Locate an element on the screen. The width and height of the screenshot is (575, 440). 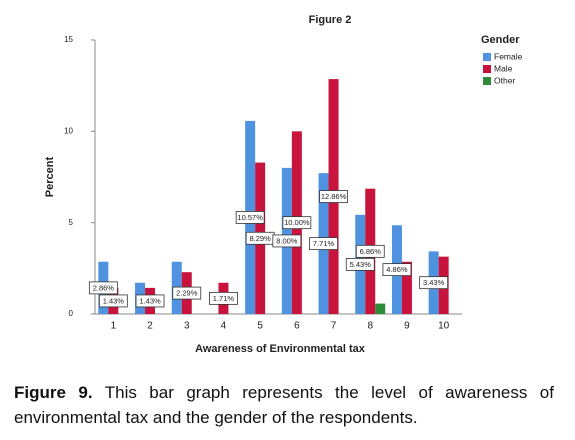
value-label: 8.00% is located at coordinates (287, 240).